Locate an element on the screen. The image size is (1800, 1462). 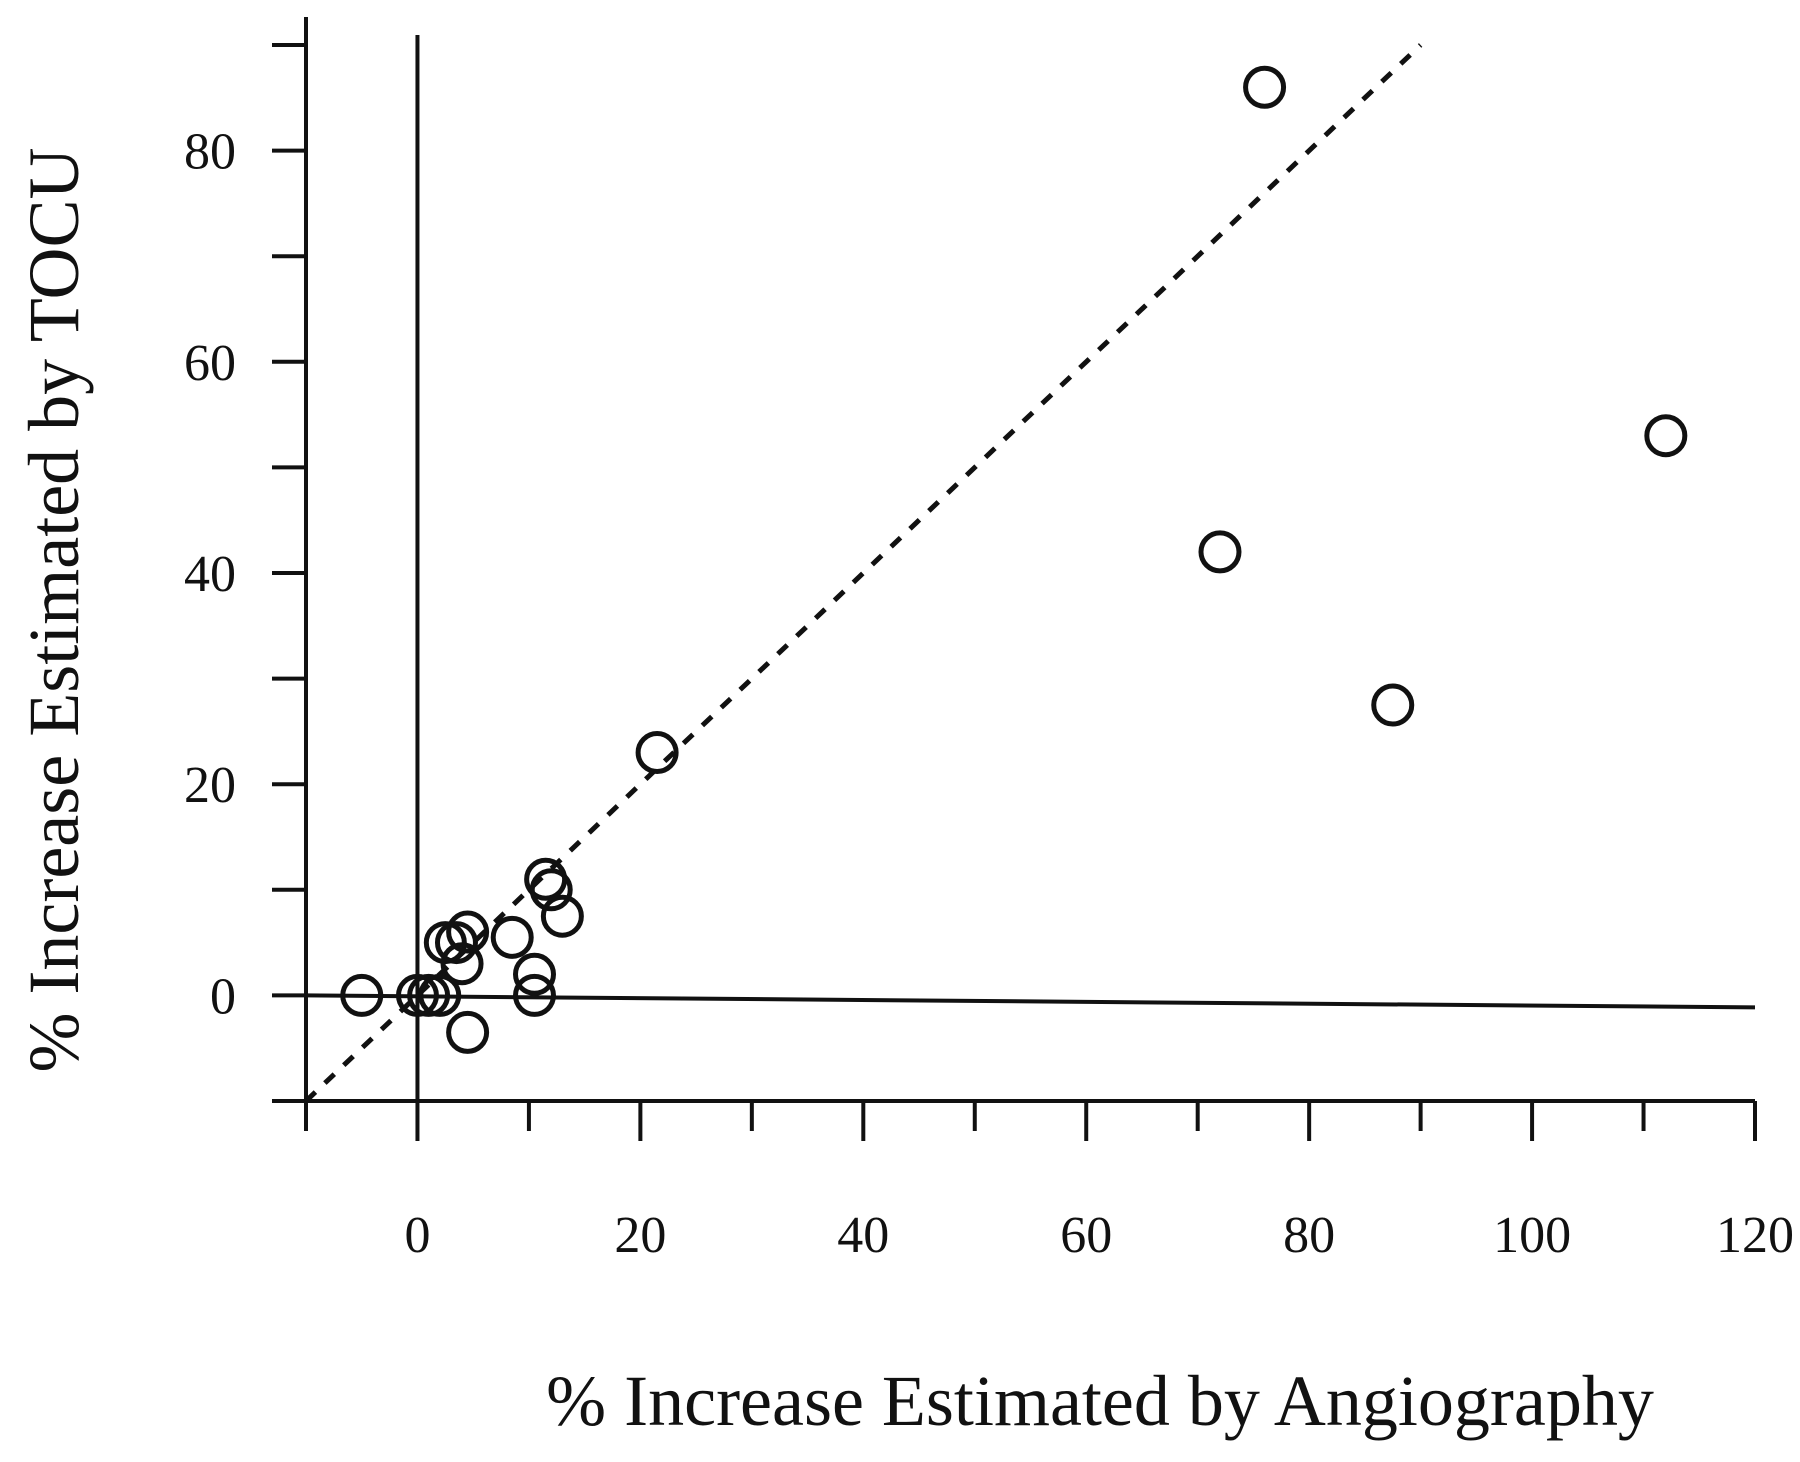
y-axis-title: % Increase Estimated by TOCU is located at coordinates (54, 609).